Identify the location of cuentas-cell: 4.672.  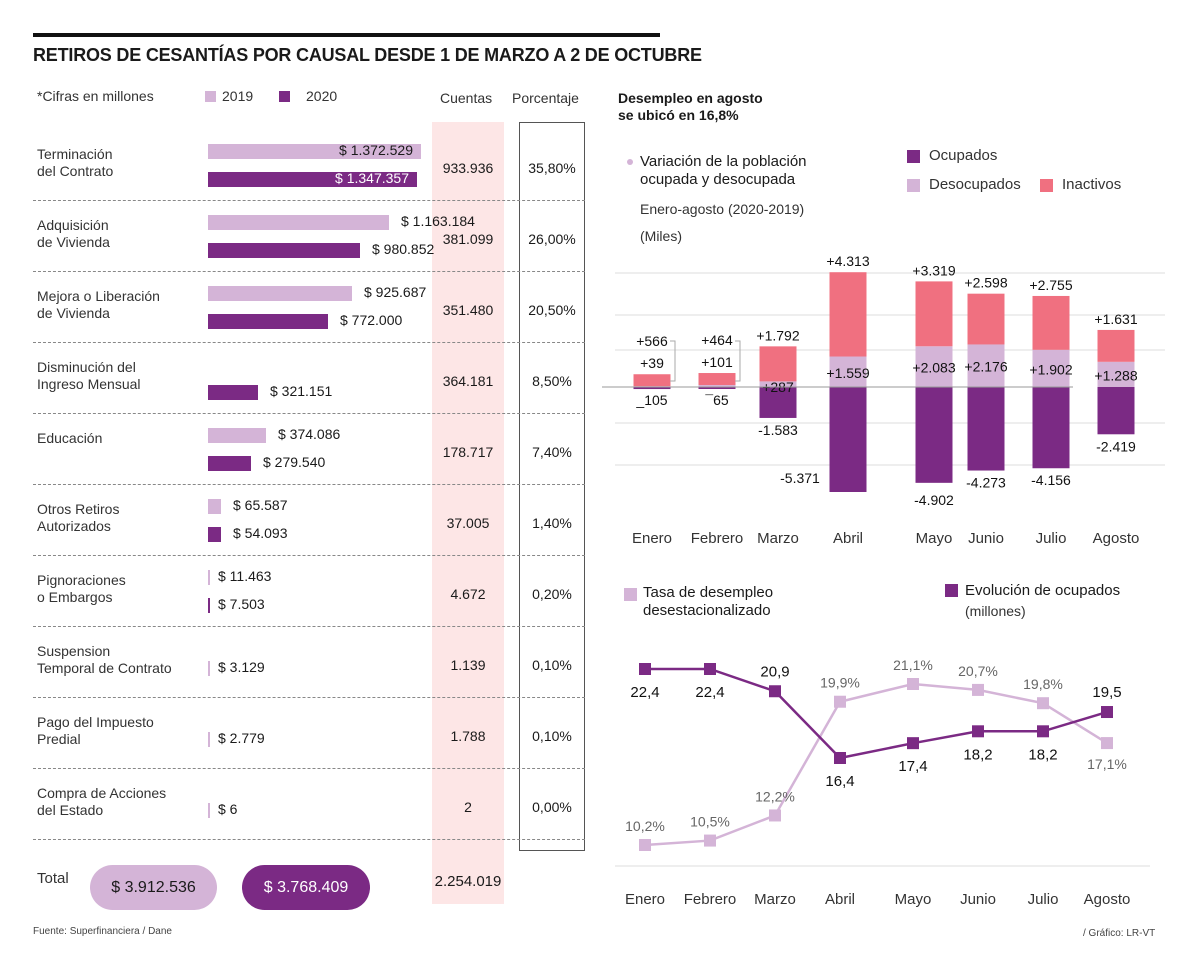
(468, 594).